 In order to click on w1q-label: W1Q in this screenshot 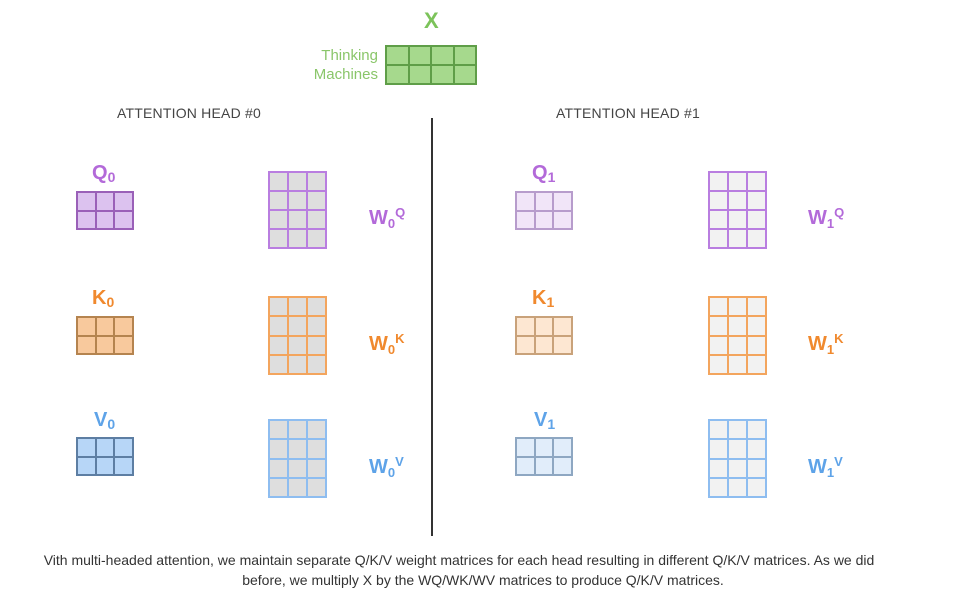, I will do `click(826, 218)`.